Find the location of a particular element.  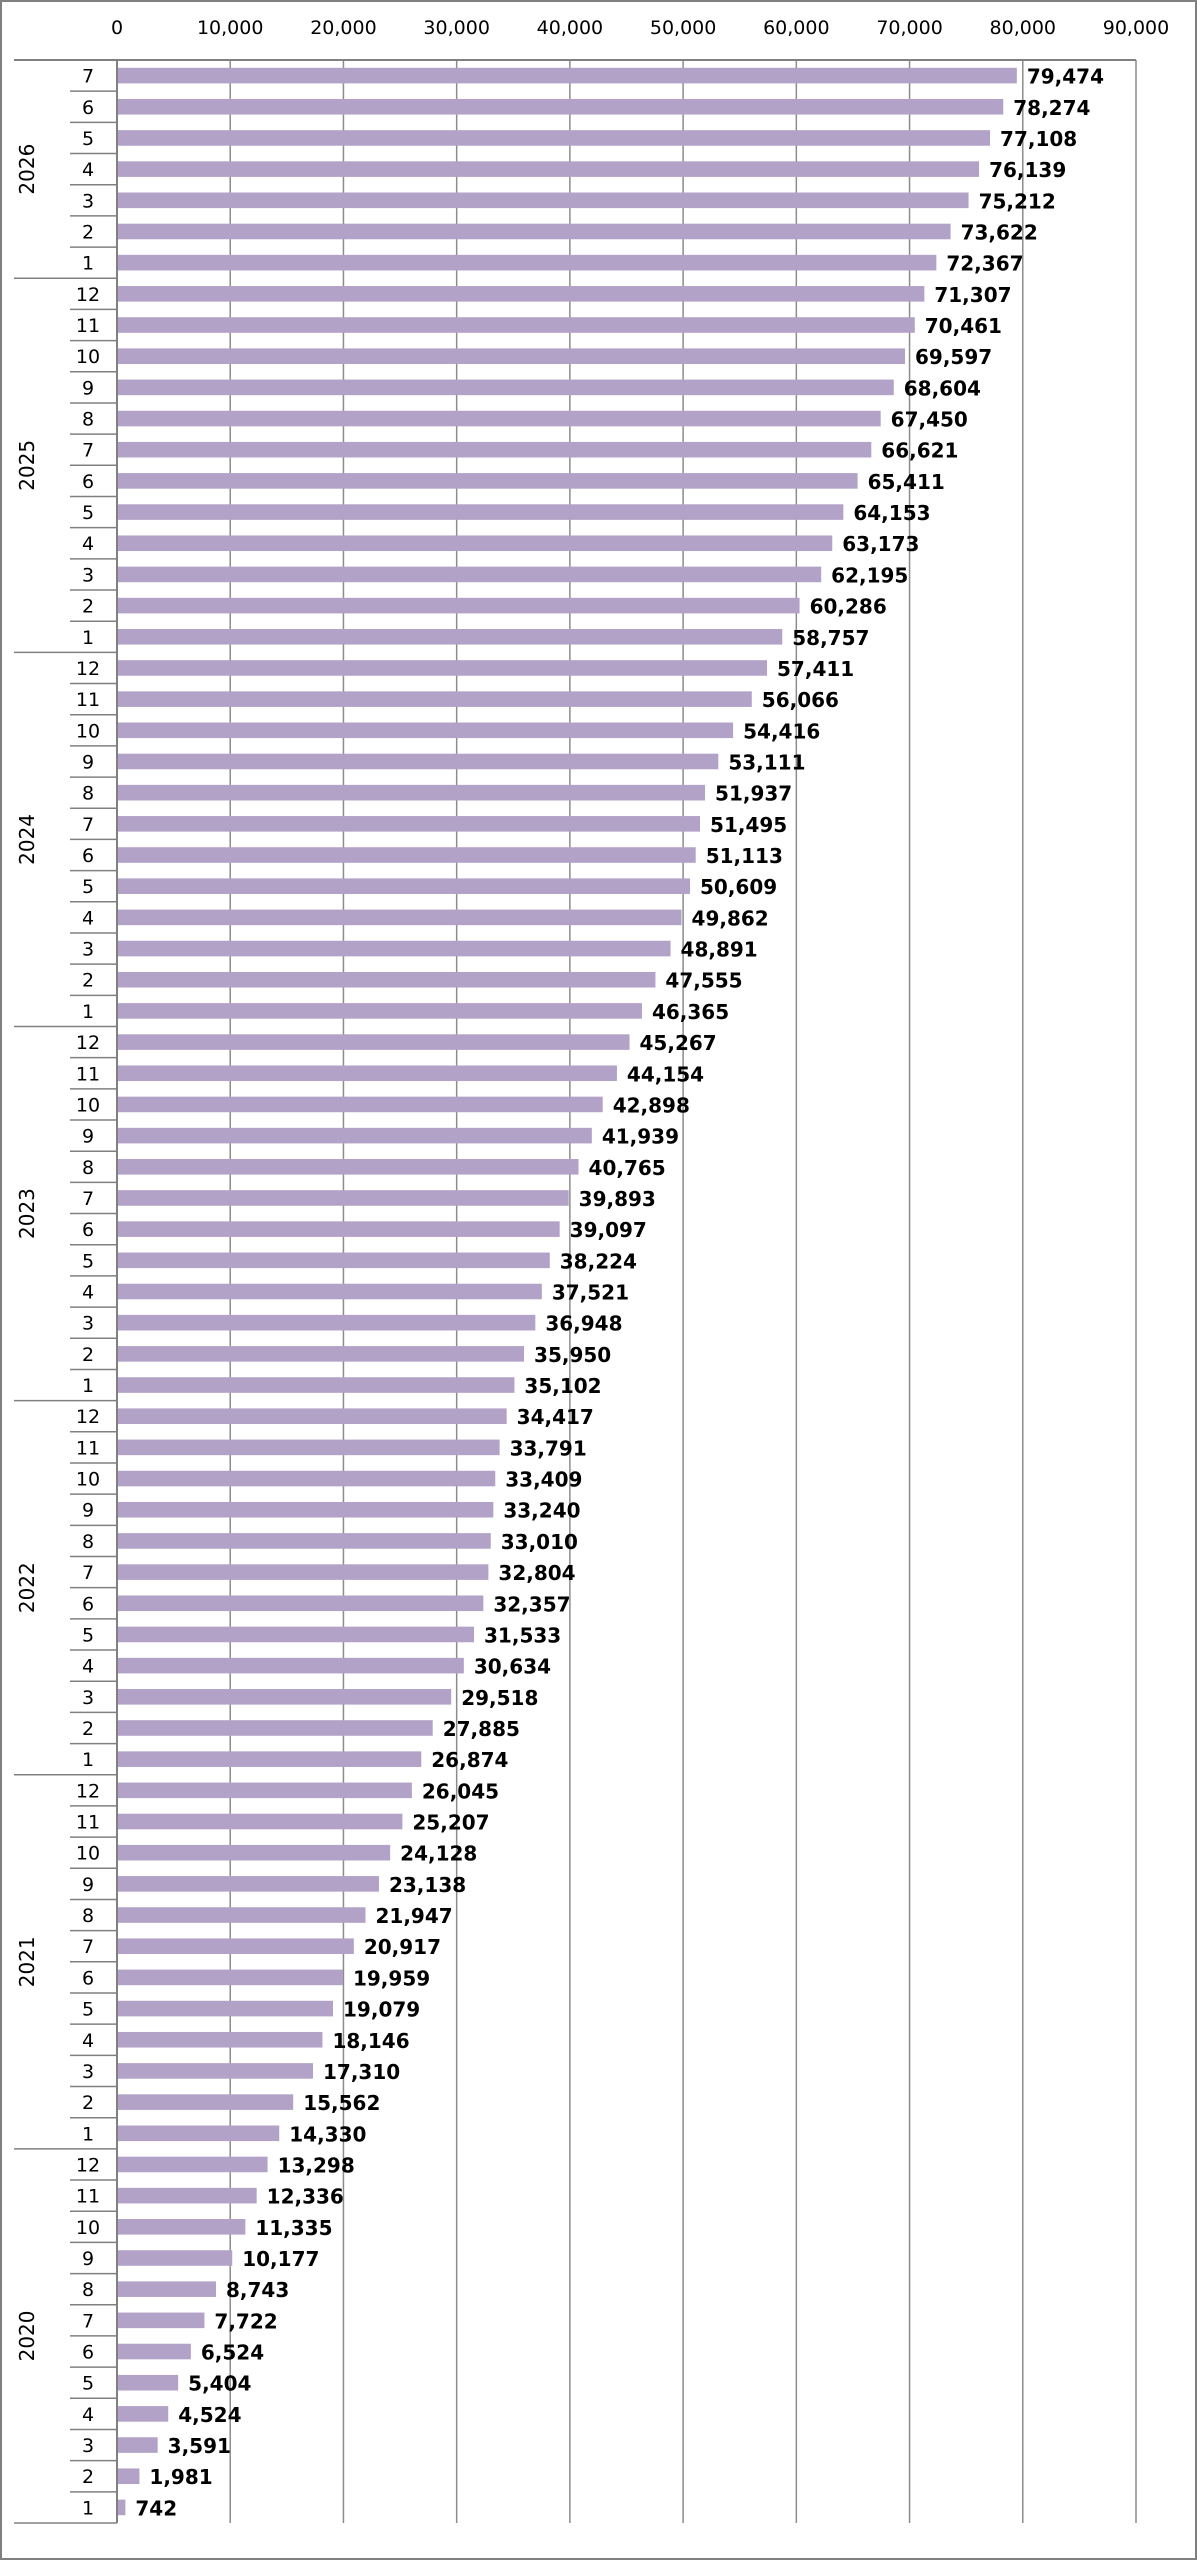

value-label: 58,757 is located at coordinates (830, 638).